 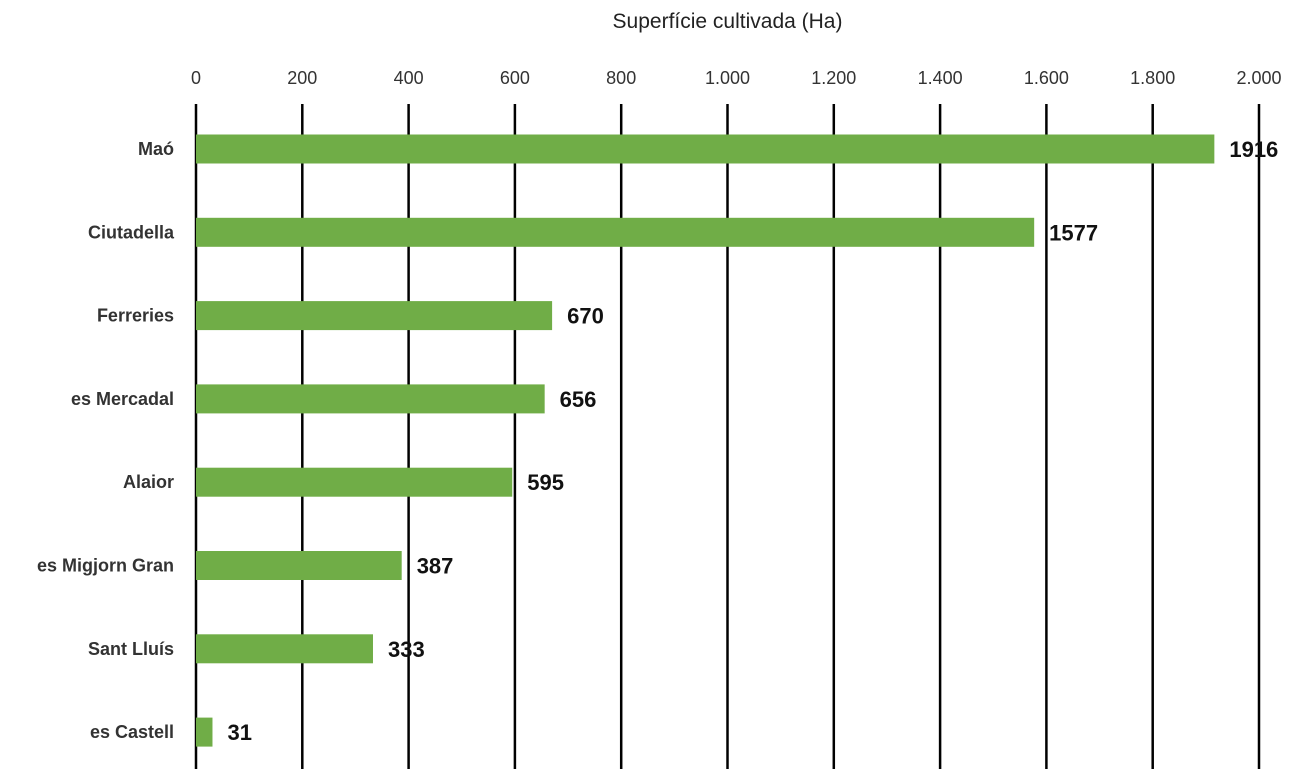 I want to click on category-label: Ciutadella, so click(x=131, y=232).